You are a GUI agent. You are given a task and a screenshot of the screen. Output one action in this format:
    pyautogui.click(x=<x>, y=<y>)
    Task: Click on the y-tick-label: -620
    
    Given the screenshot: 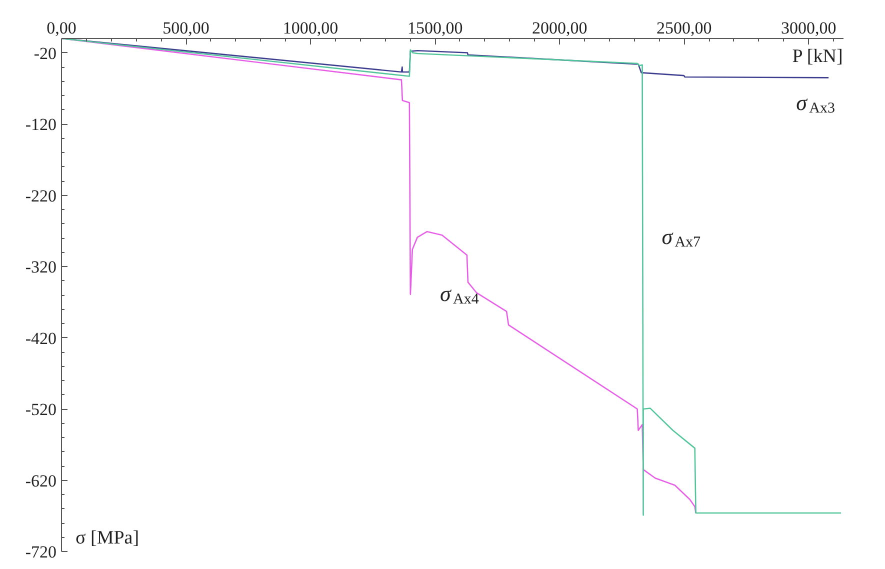 What is the action you would take?
    pyautogui.click(x=41, y=480)
    